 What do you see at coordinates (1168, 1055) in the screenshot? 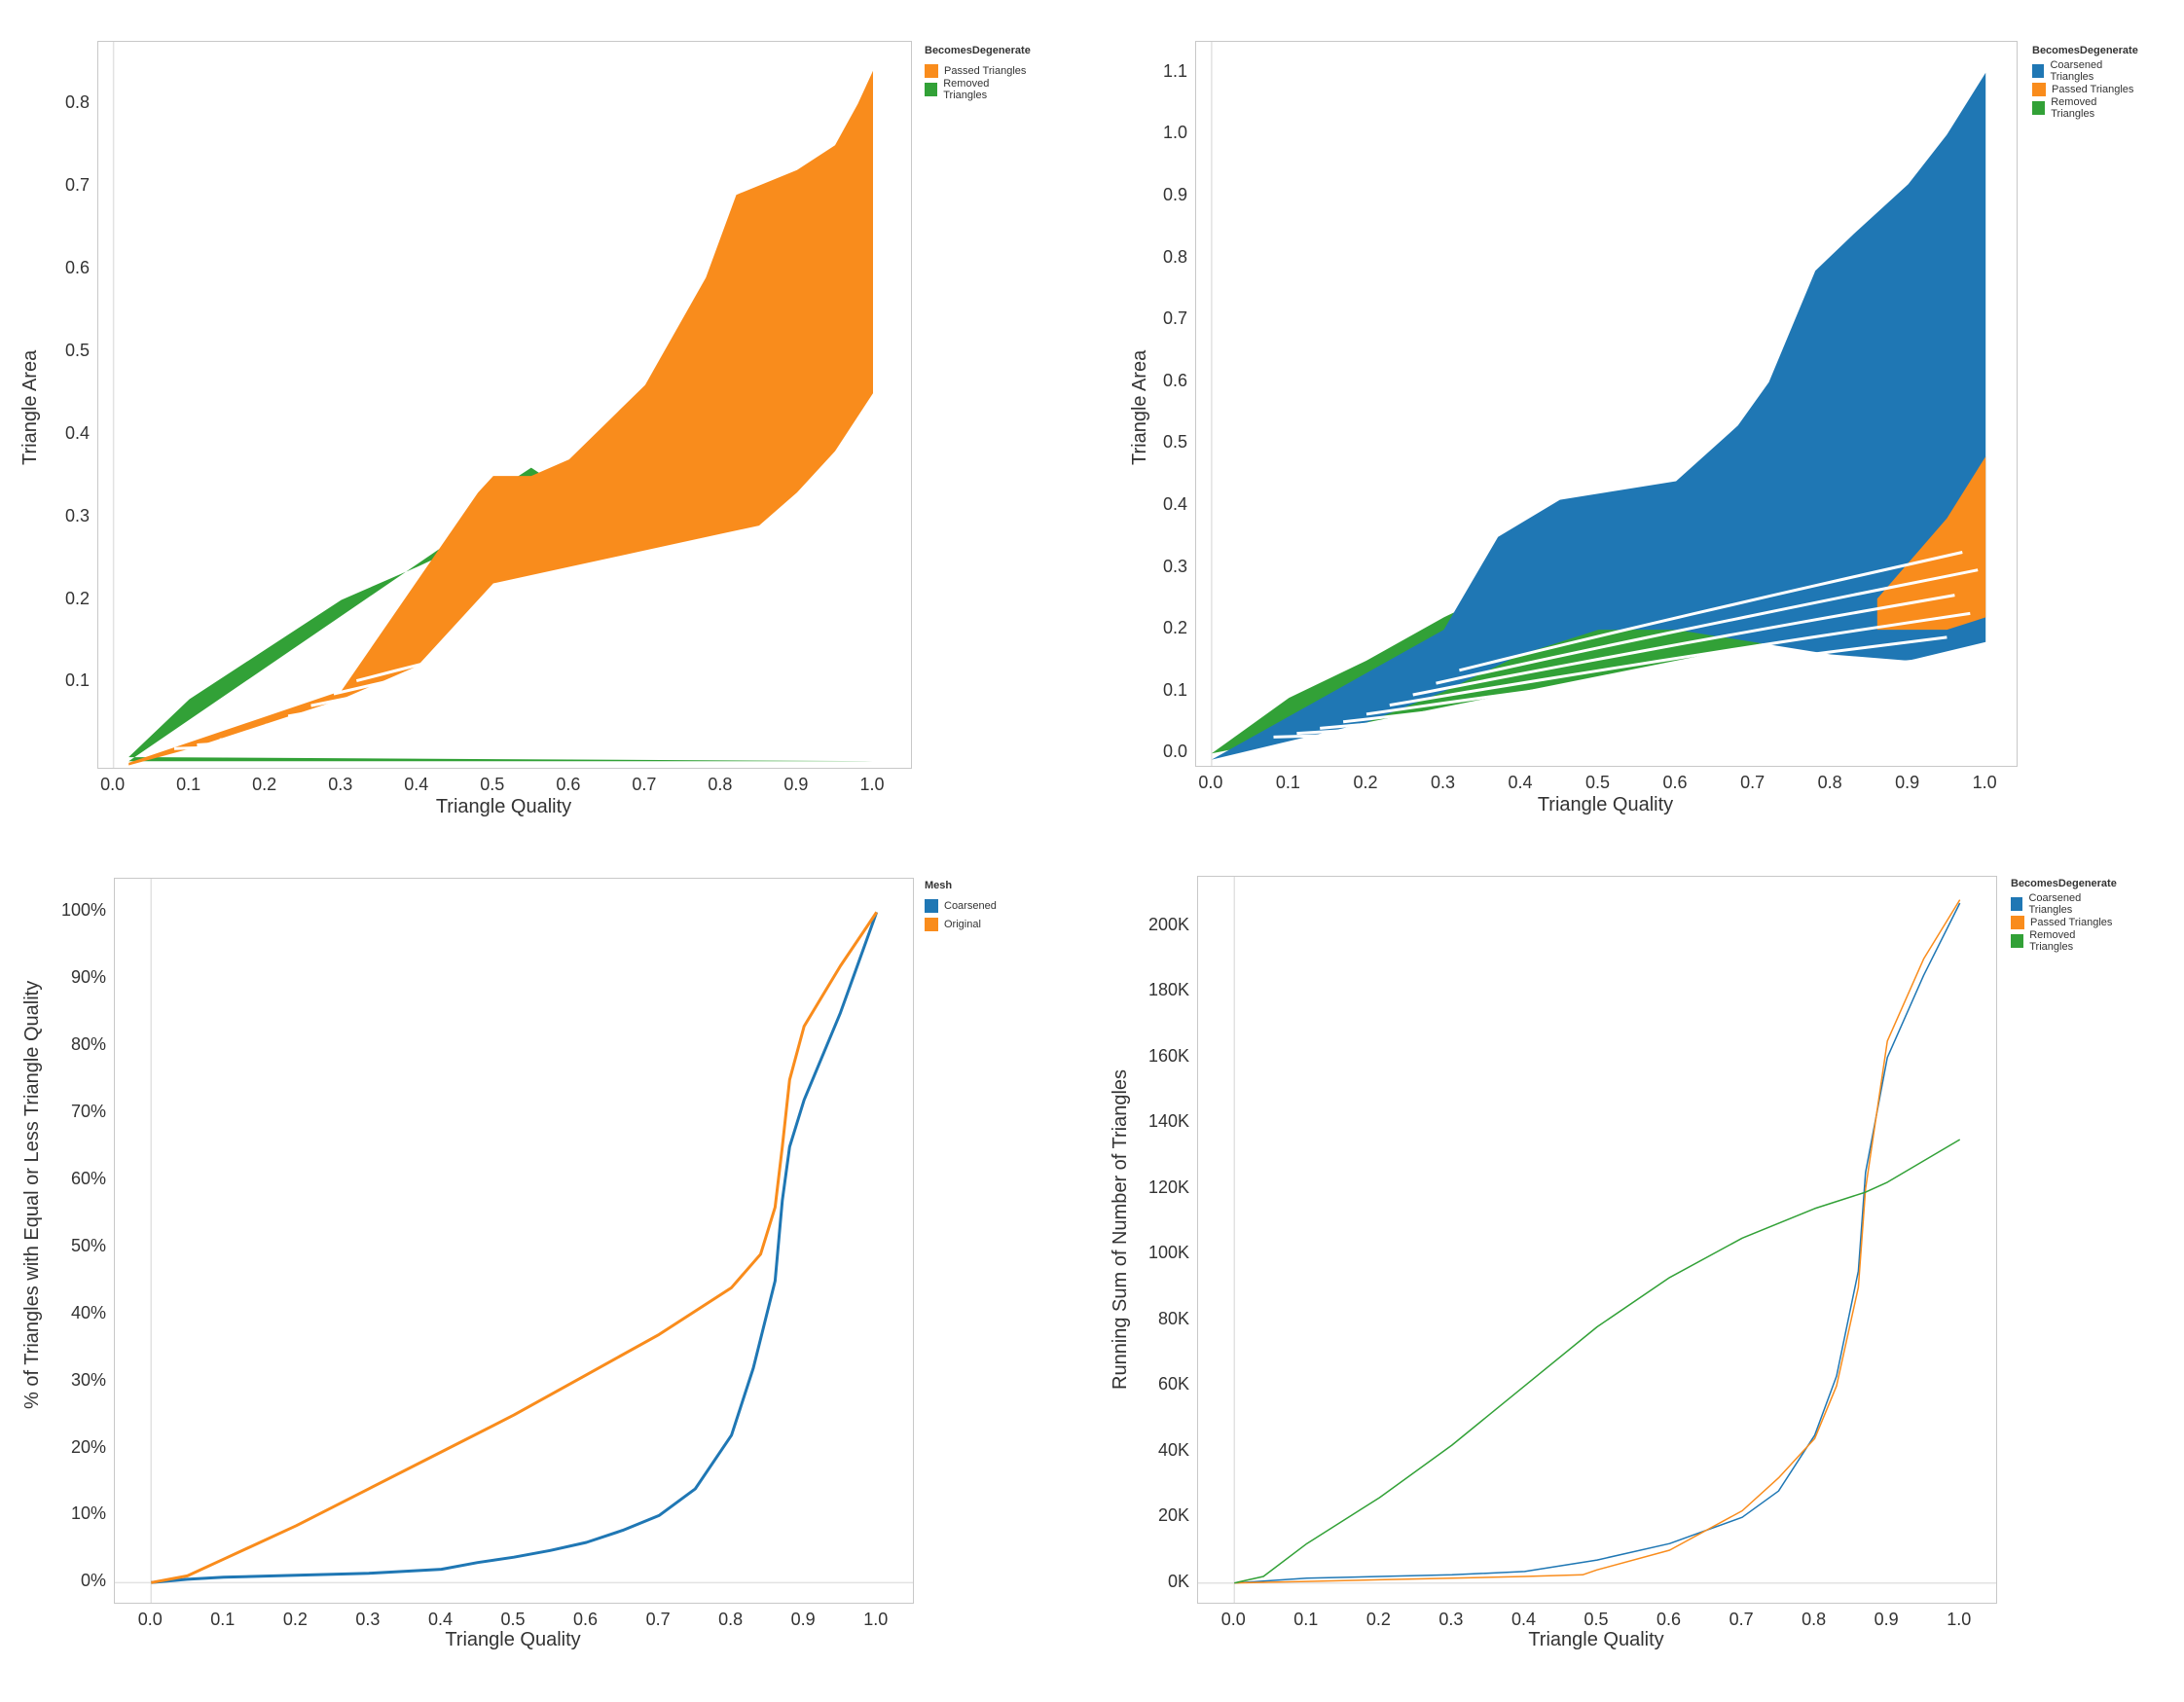
I see `y-tick-label: 160K` at bounding box center [1168, 1055].